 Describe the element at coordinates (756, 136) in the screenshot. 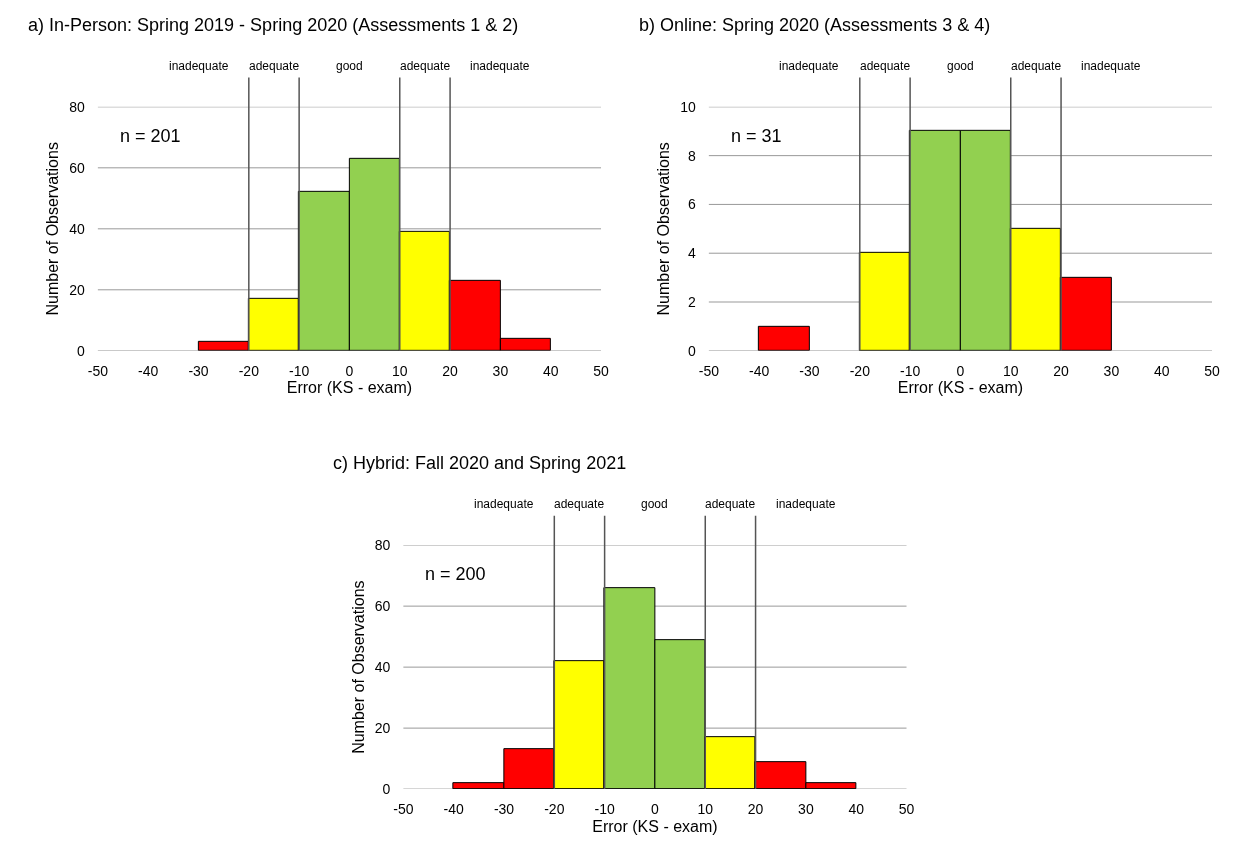

I see `annotation: n = 31` at that location.